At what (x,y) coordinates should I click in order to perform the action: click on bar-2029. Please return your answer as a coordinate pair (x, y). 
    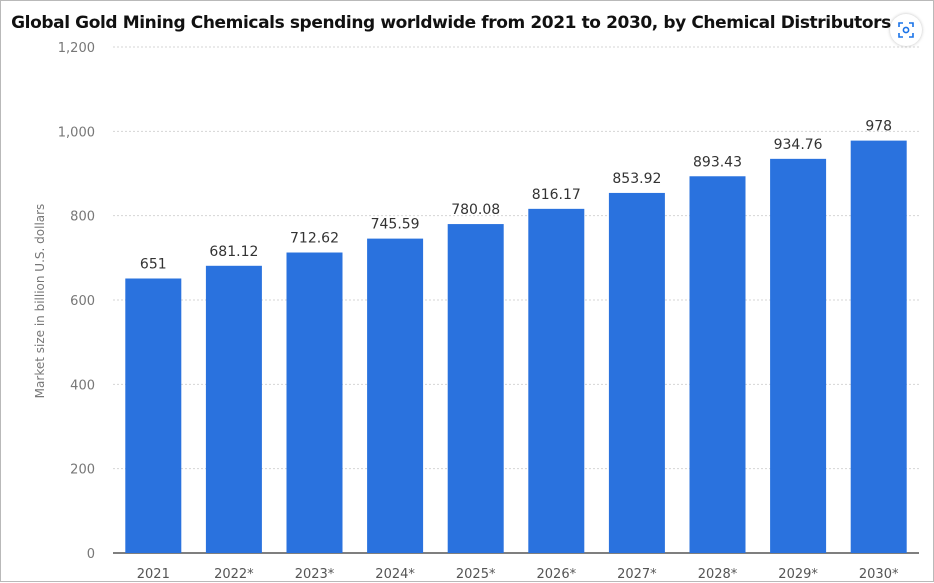
    Looking at the image, I should click on (798, 355).